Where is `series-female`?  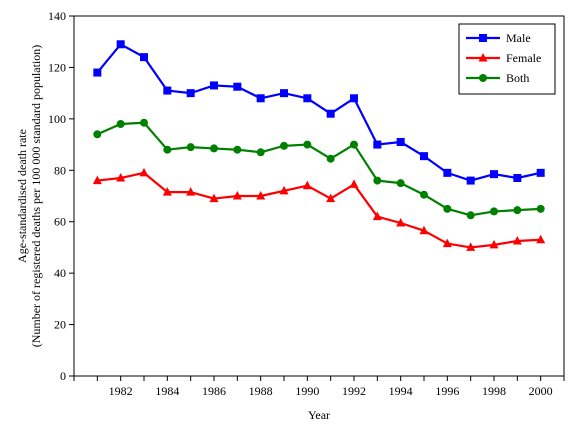 series-female is located at coordinates (319, 209).